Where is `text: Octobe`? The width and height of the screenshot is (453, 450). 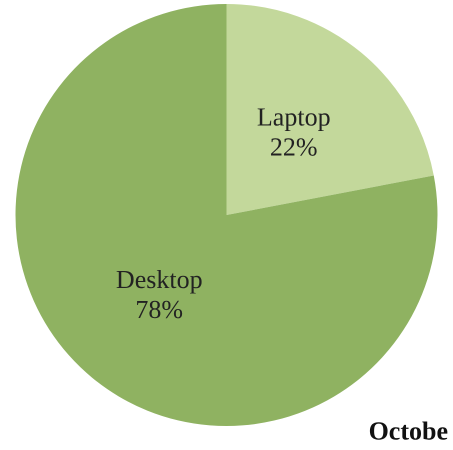 text: Octobe is located at coordinates (408, 431).